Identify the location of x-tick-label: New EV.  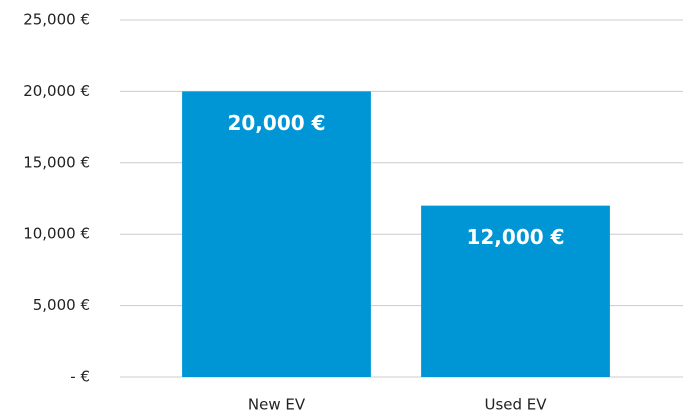
(277, 405).